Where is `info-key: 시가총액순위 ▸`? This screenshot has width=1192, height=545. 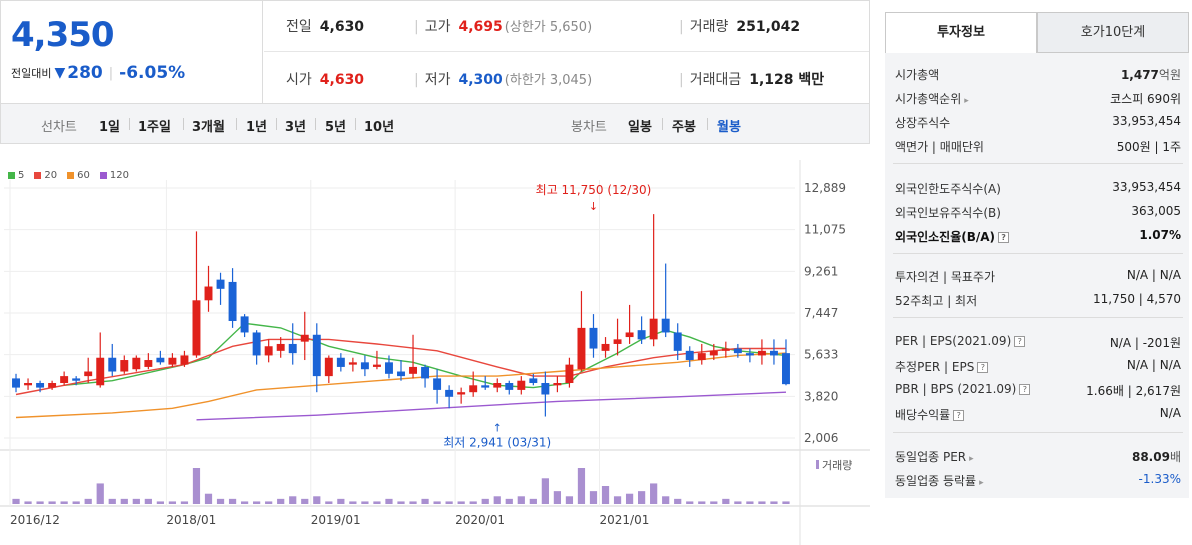
info-key: 시가총액순위 ▸ is located at coordinates (932, 99).